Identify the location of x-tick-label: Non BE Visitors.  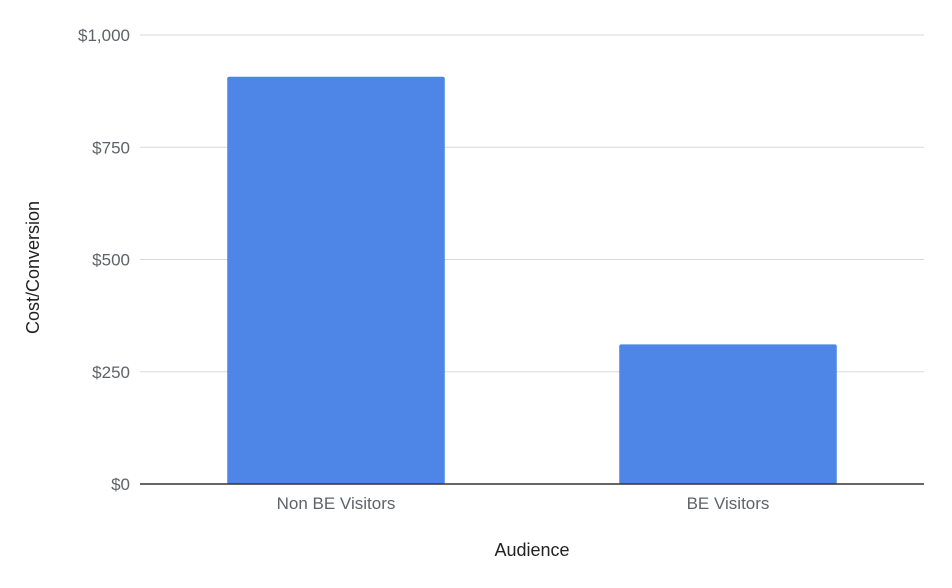
(336, 503).